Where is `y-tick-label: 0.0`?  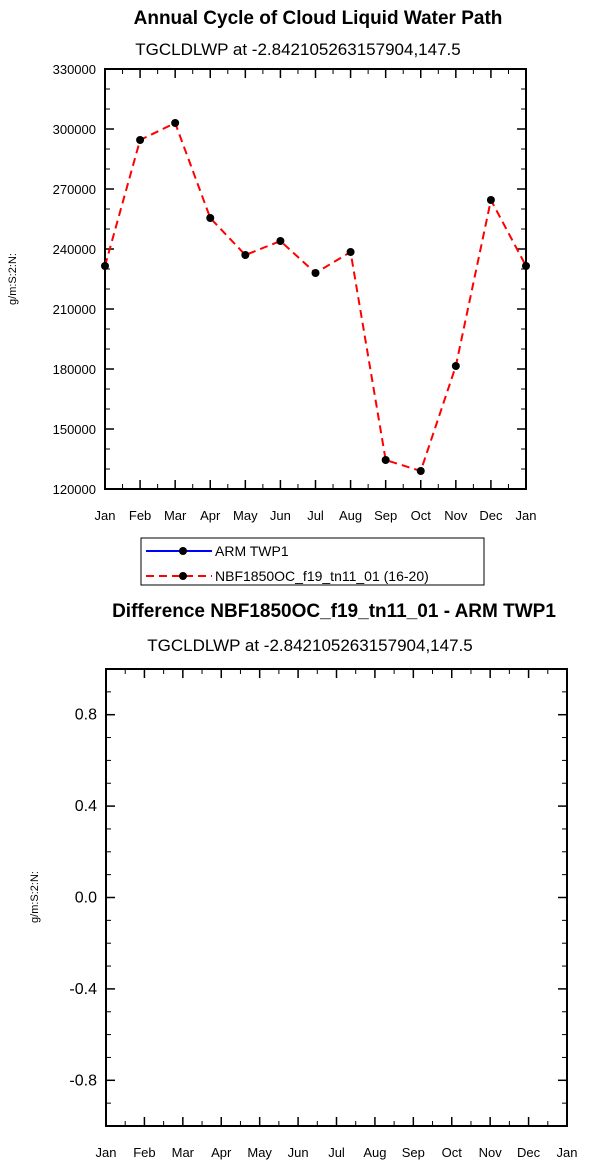 y-tick-label: 0.0 is located at coordinates (86, 898).